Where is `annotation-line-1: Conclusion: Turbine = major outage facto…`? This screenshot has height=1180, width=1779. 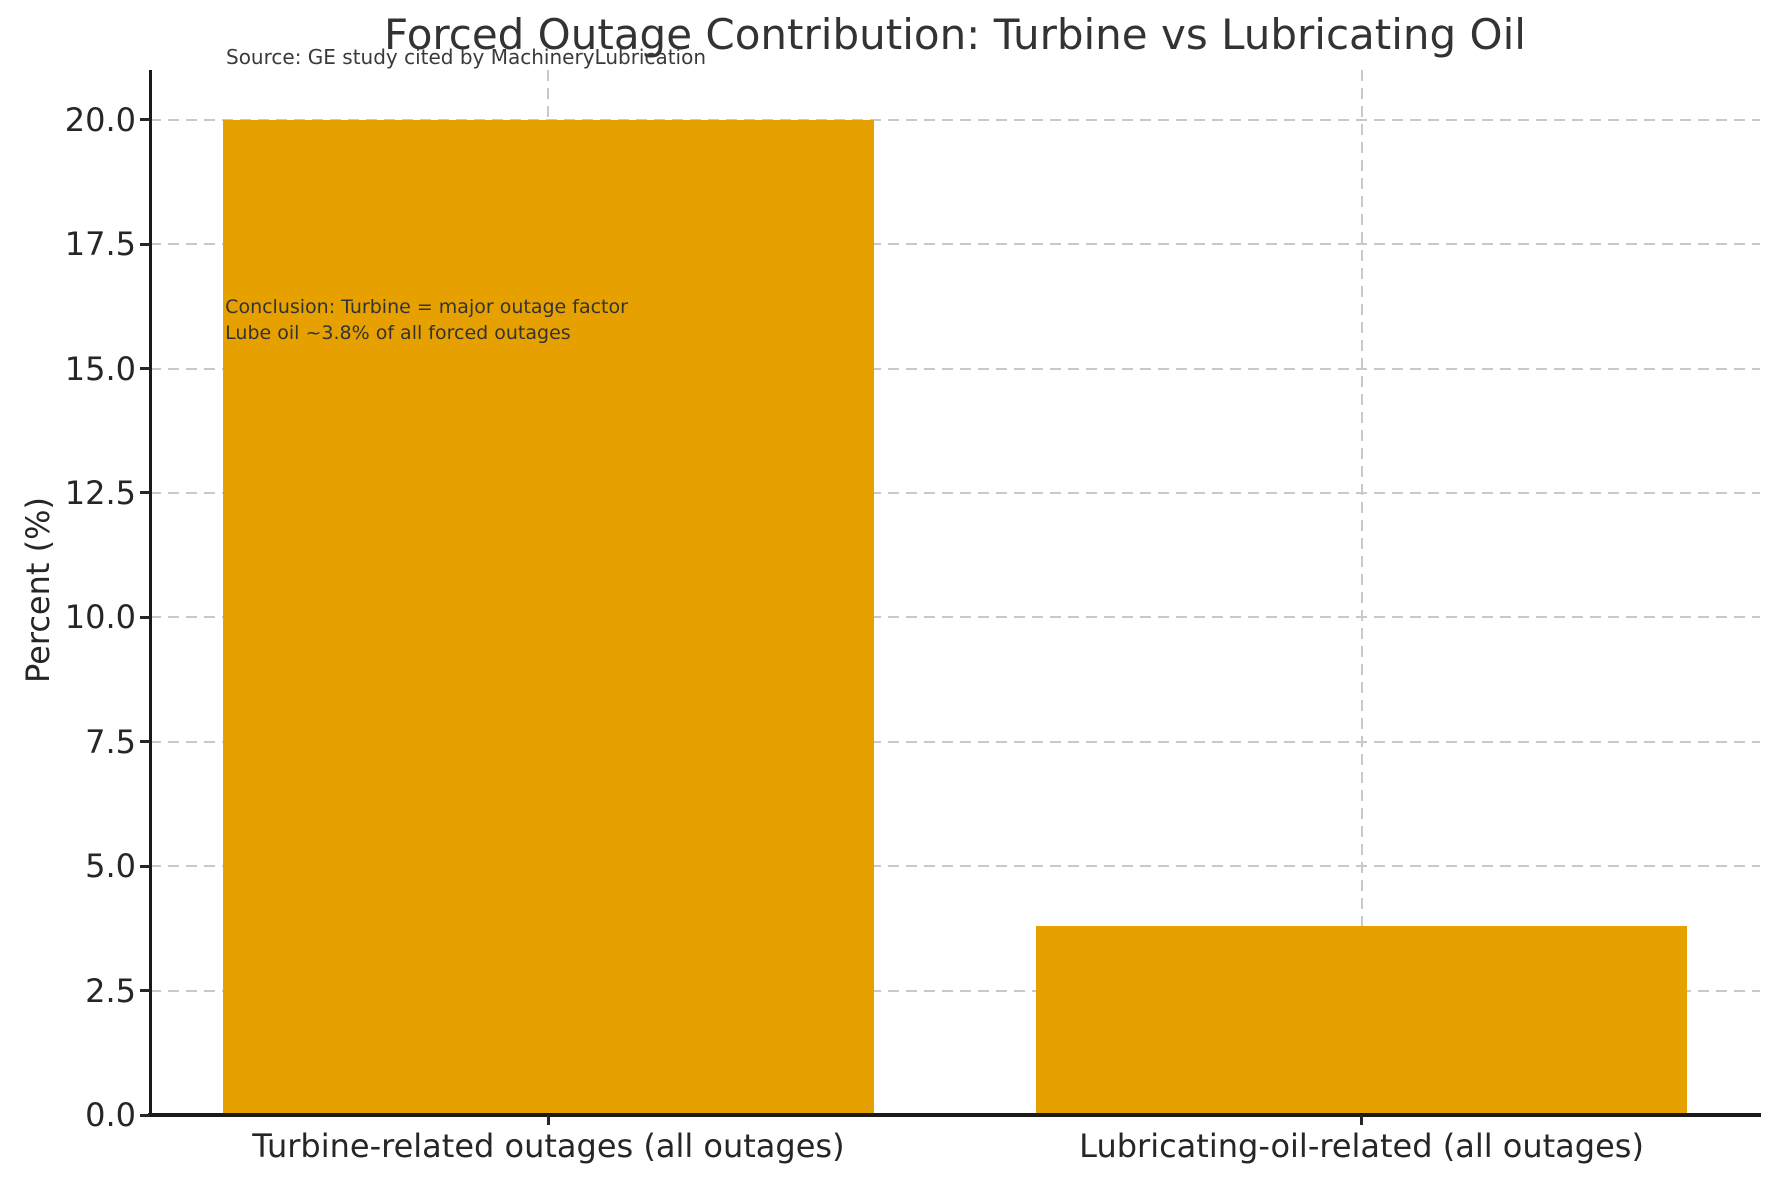 annotation-line-1: Conclusion: Turbine = major outage facto… is located at coordinates (426, 306).